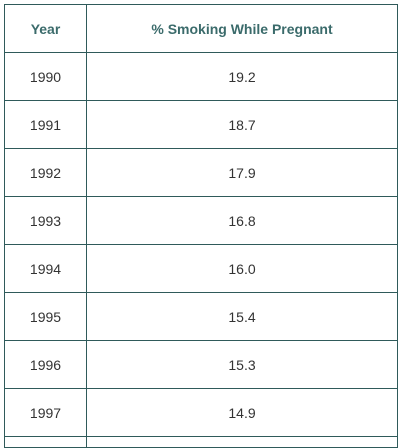 The width and height of the screenshot is (401, 448). What do you see at coordinates (242, 316) in the screenshot?
I see `cell-percent: 15.4` at bounding box center [242, 316].